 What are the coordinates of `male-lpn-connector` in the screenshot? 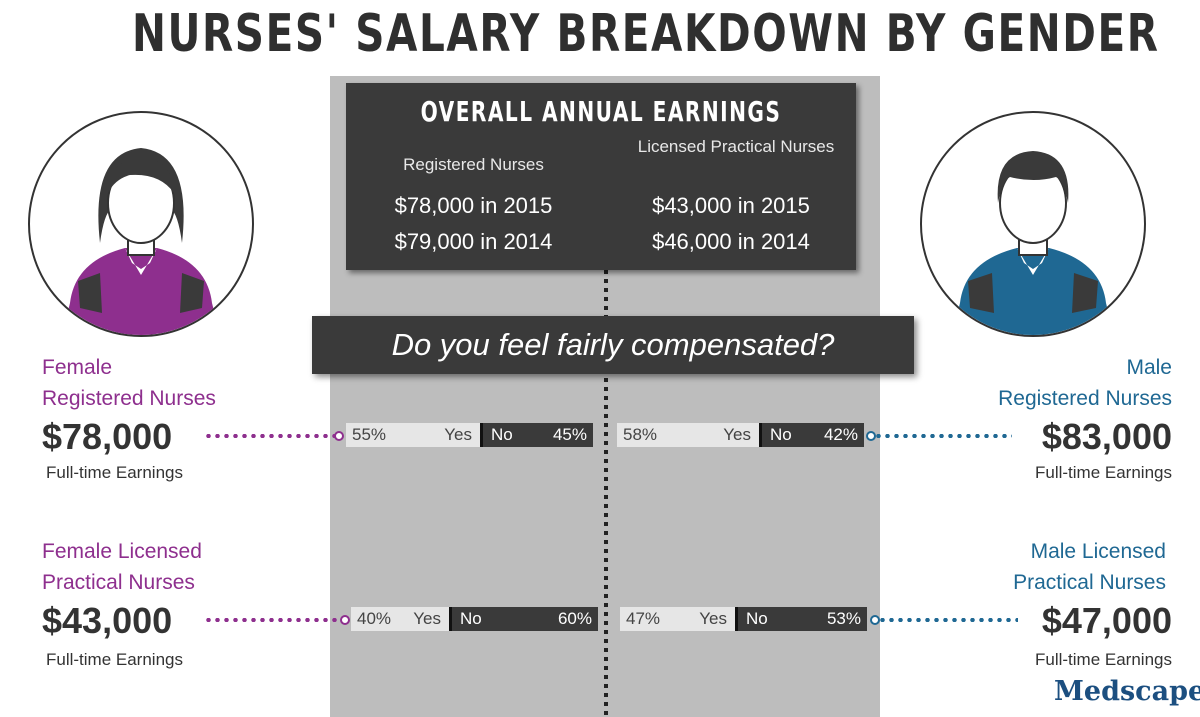 It's located at (948, 620).